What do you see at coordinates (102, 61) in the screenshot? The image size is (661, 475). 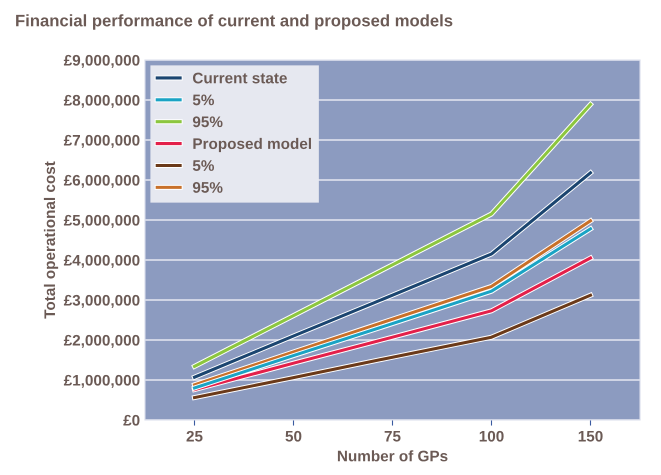 I see `y-tick-label: £9,000,000` at bounding box center [102, 61].